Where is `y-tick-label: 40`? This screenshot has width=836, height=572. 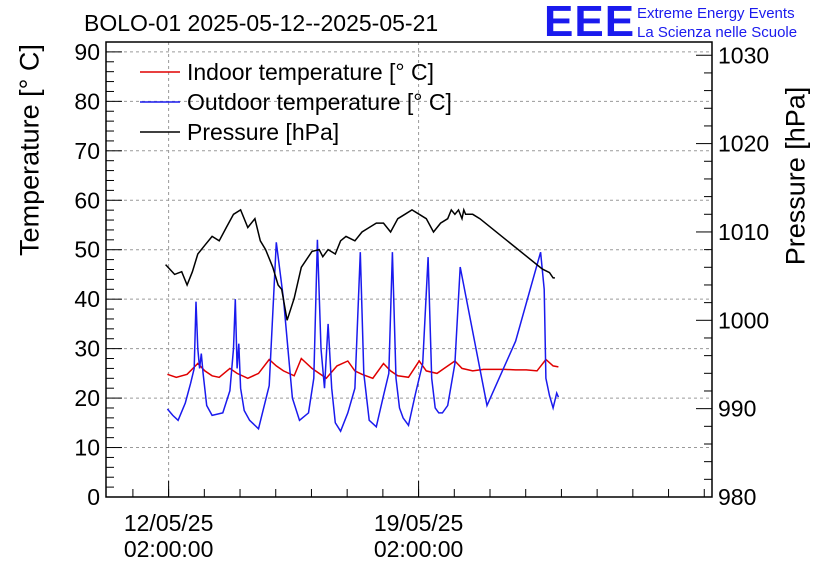
y-tick-label: 40 is located at coordinates (87, 299).